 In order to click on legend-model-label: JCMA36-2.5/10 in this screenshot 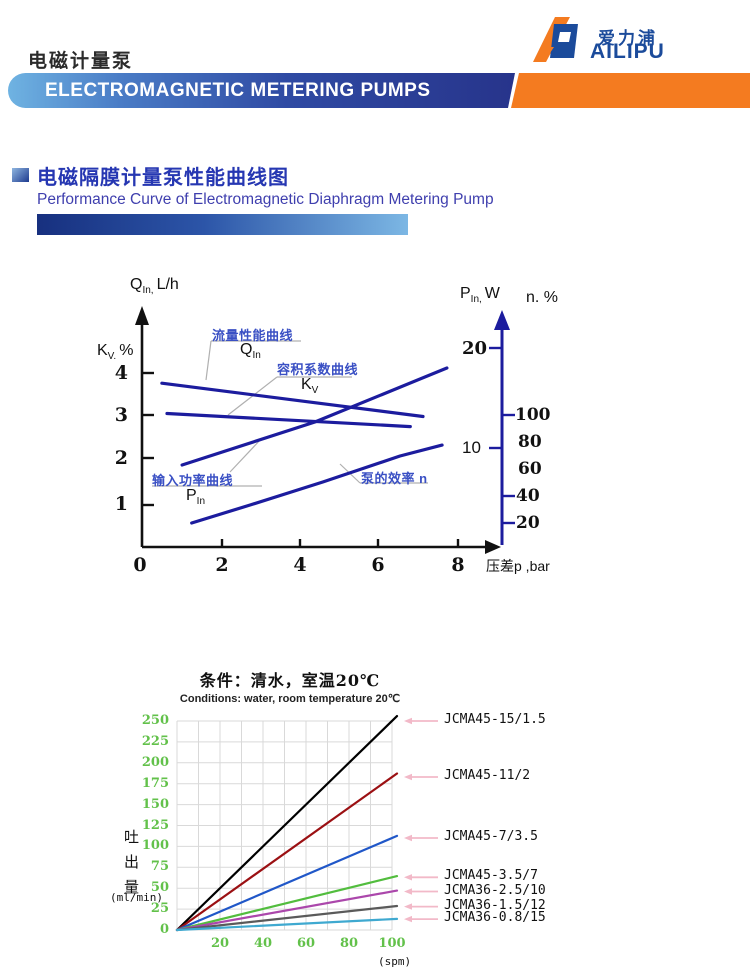, I will do `click(495, 890)`.